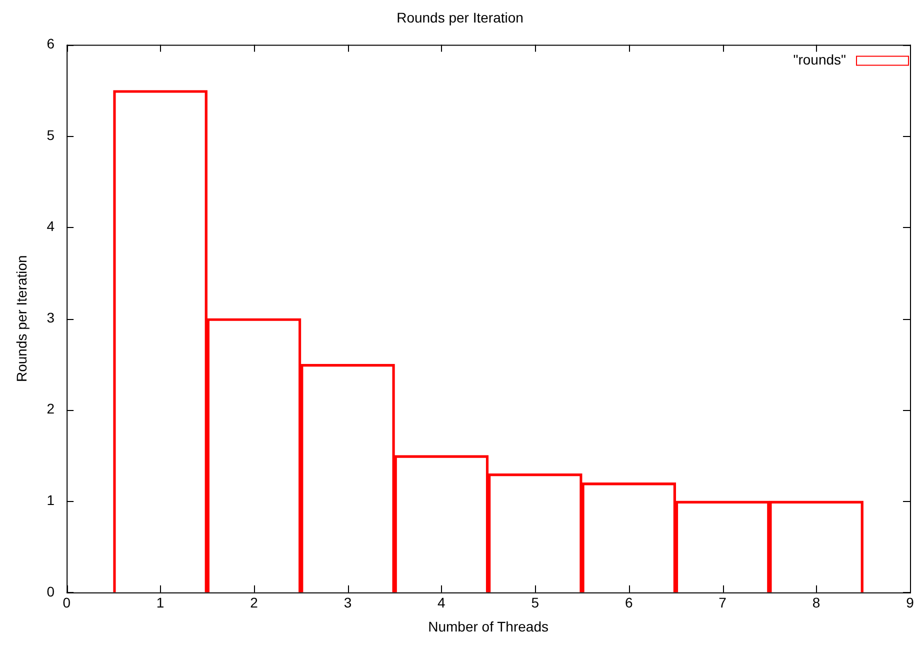 The height and width of the screenshot is (650, 918). Describe the element at coordinates (722, 602) in the screenshot. I see `x-tick-label: 7` at that location.